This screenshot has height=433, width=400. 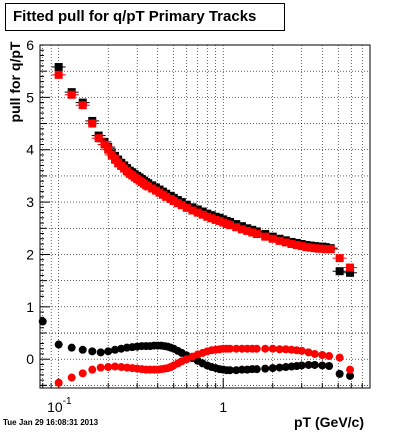 I want to click on x-tick-label: 1, so click(x=223, y=407).